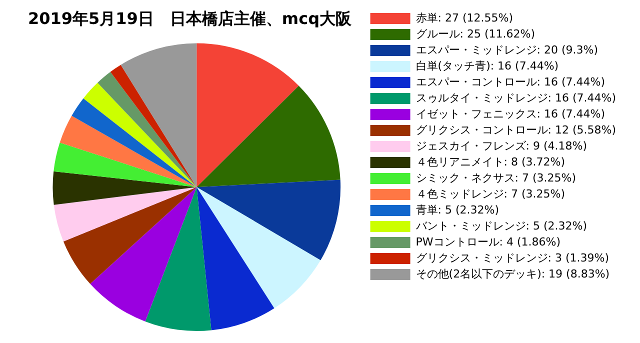 The image size is (640, 343). I want to click on legend-label: ジェスカイ・フレンズ: 9 (4.18%), so click(502, 145).